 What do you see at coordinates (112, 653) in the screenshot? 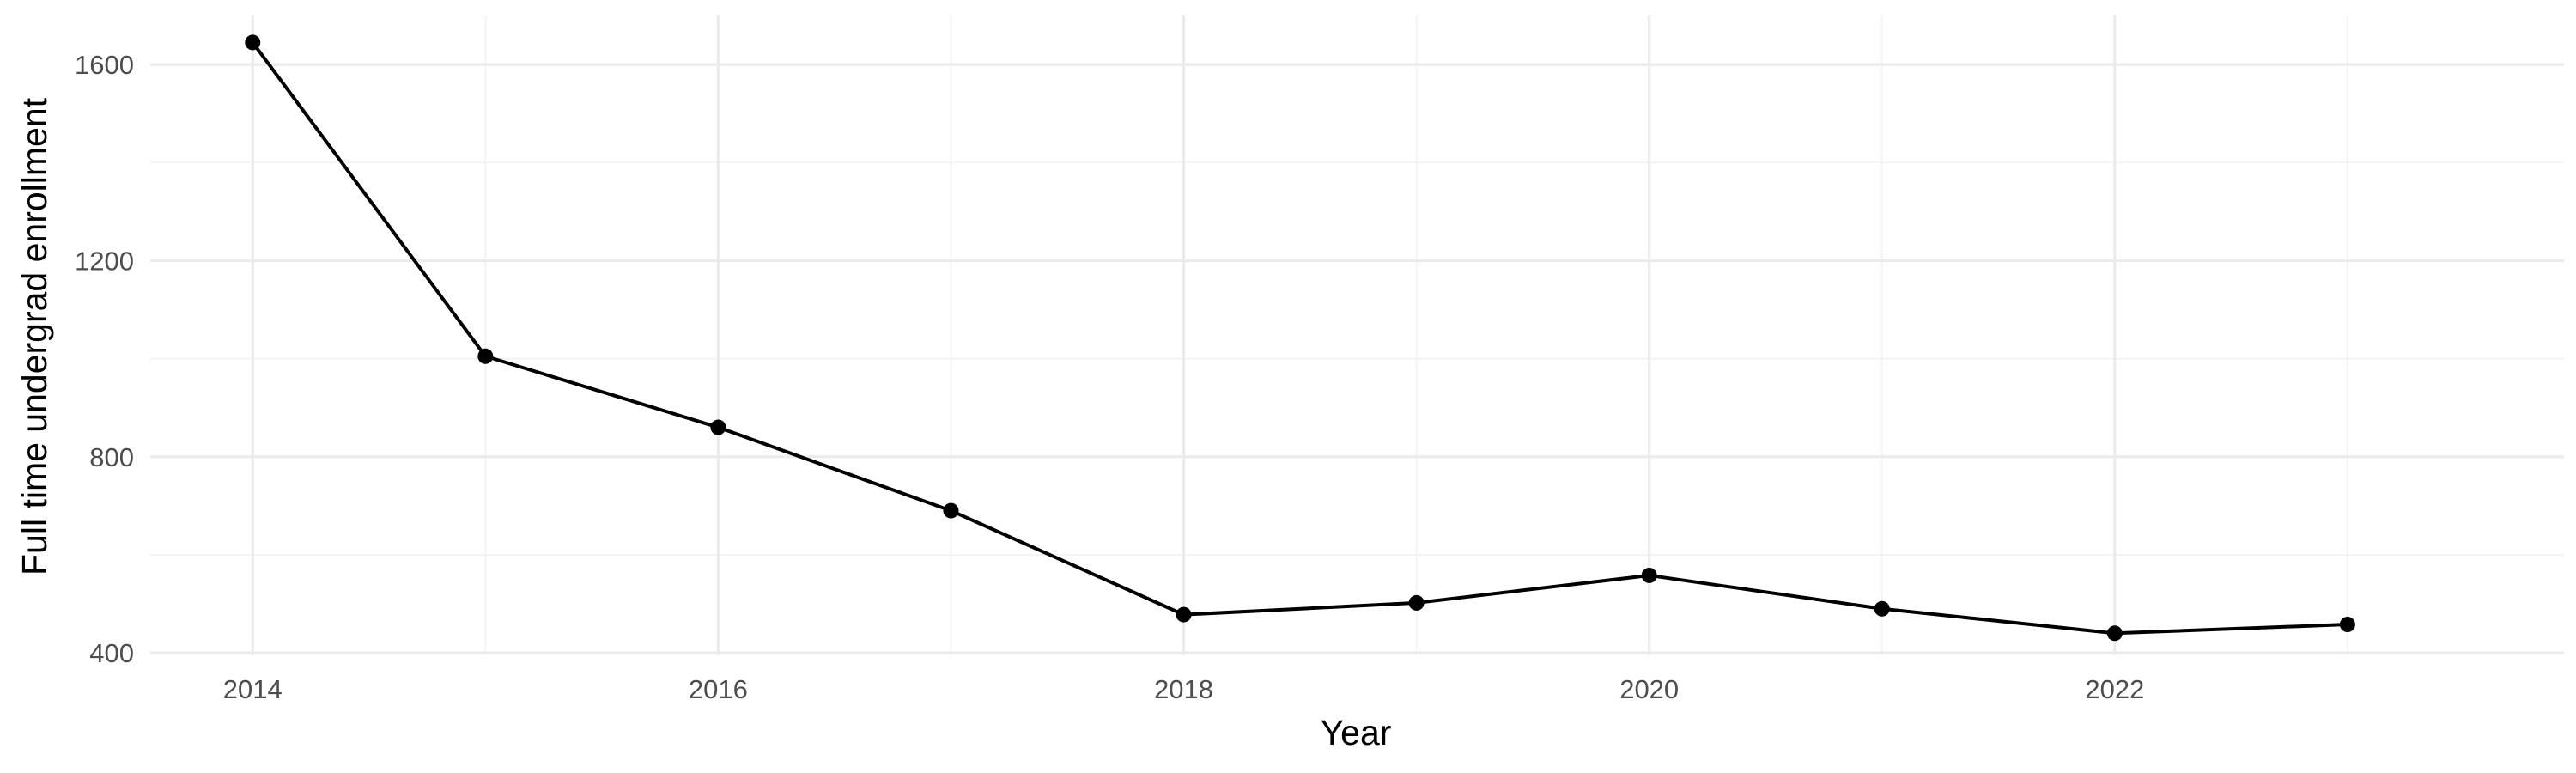
I see `y-tick-label: 400` at bounding box center [112, 653].